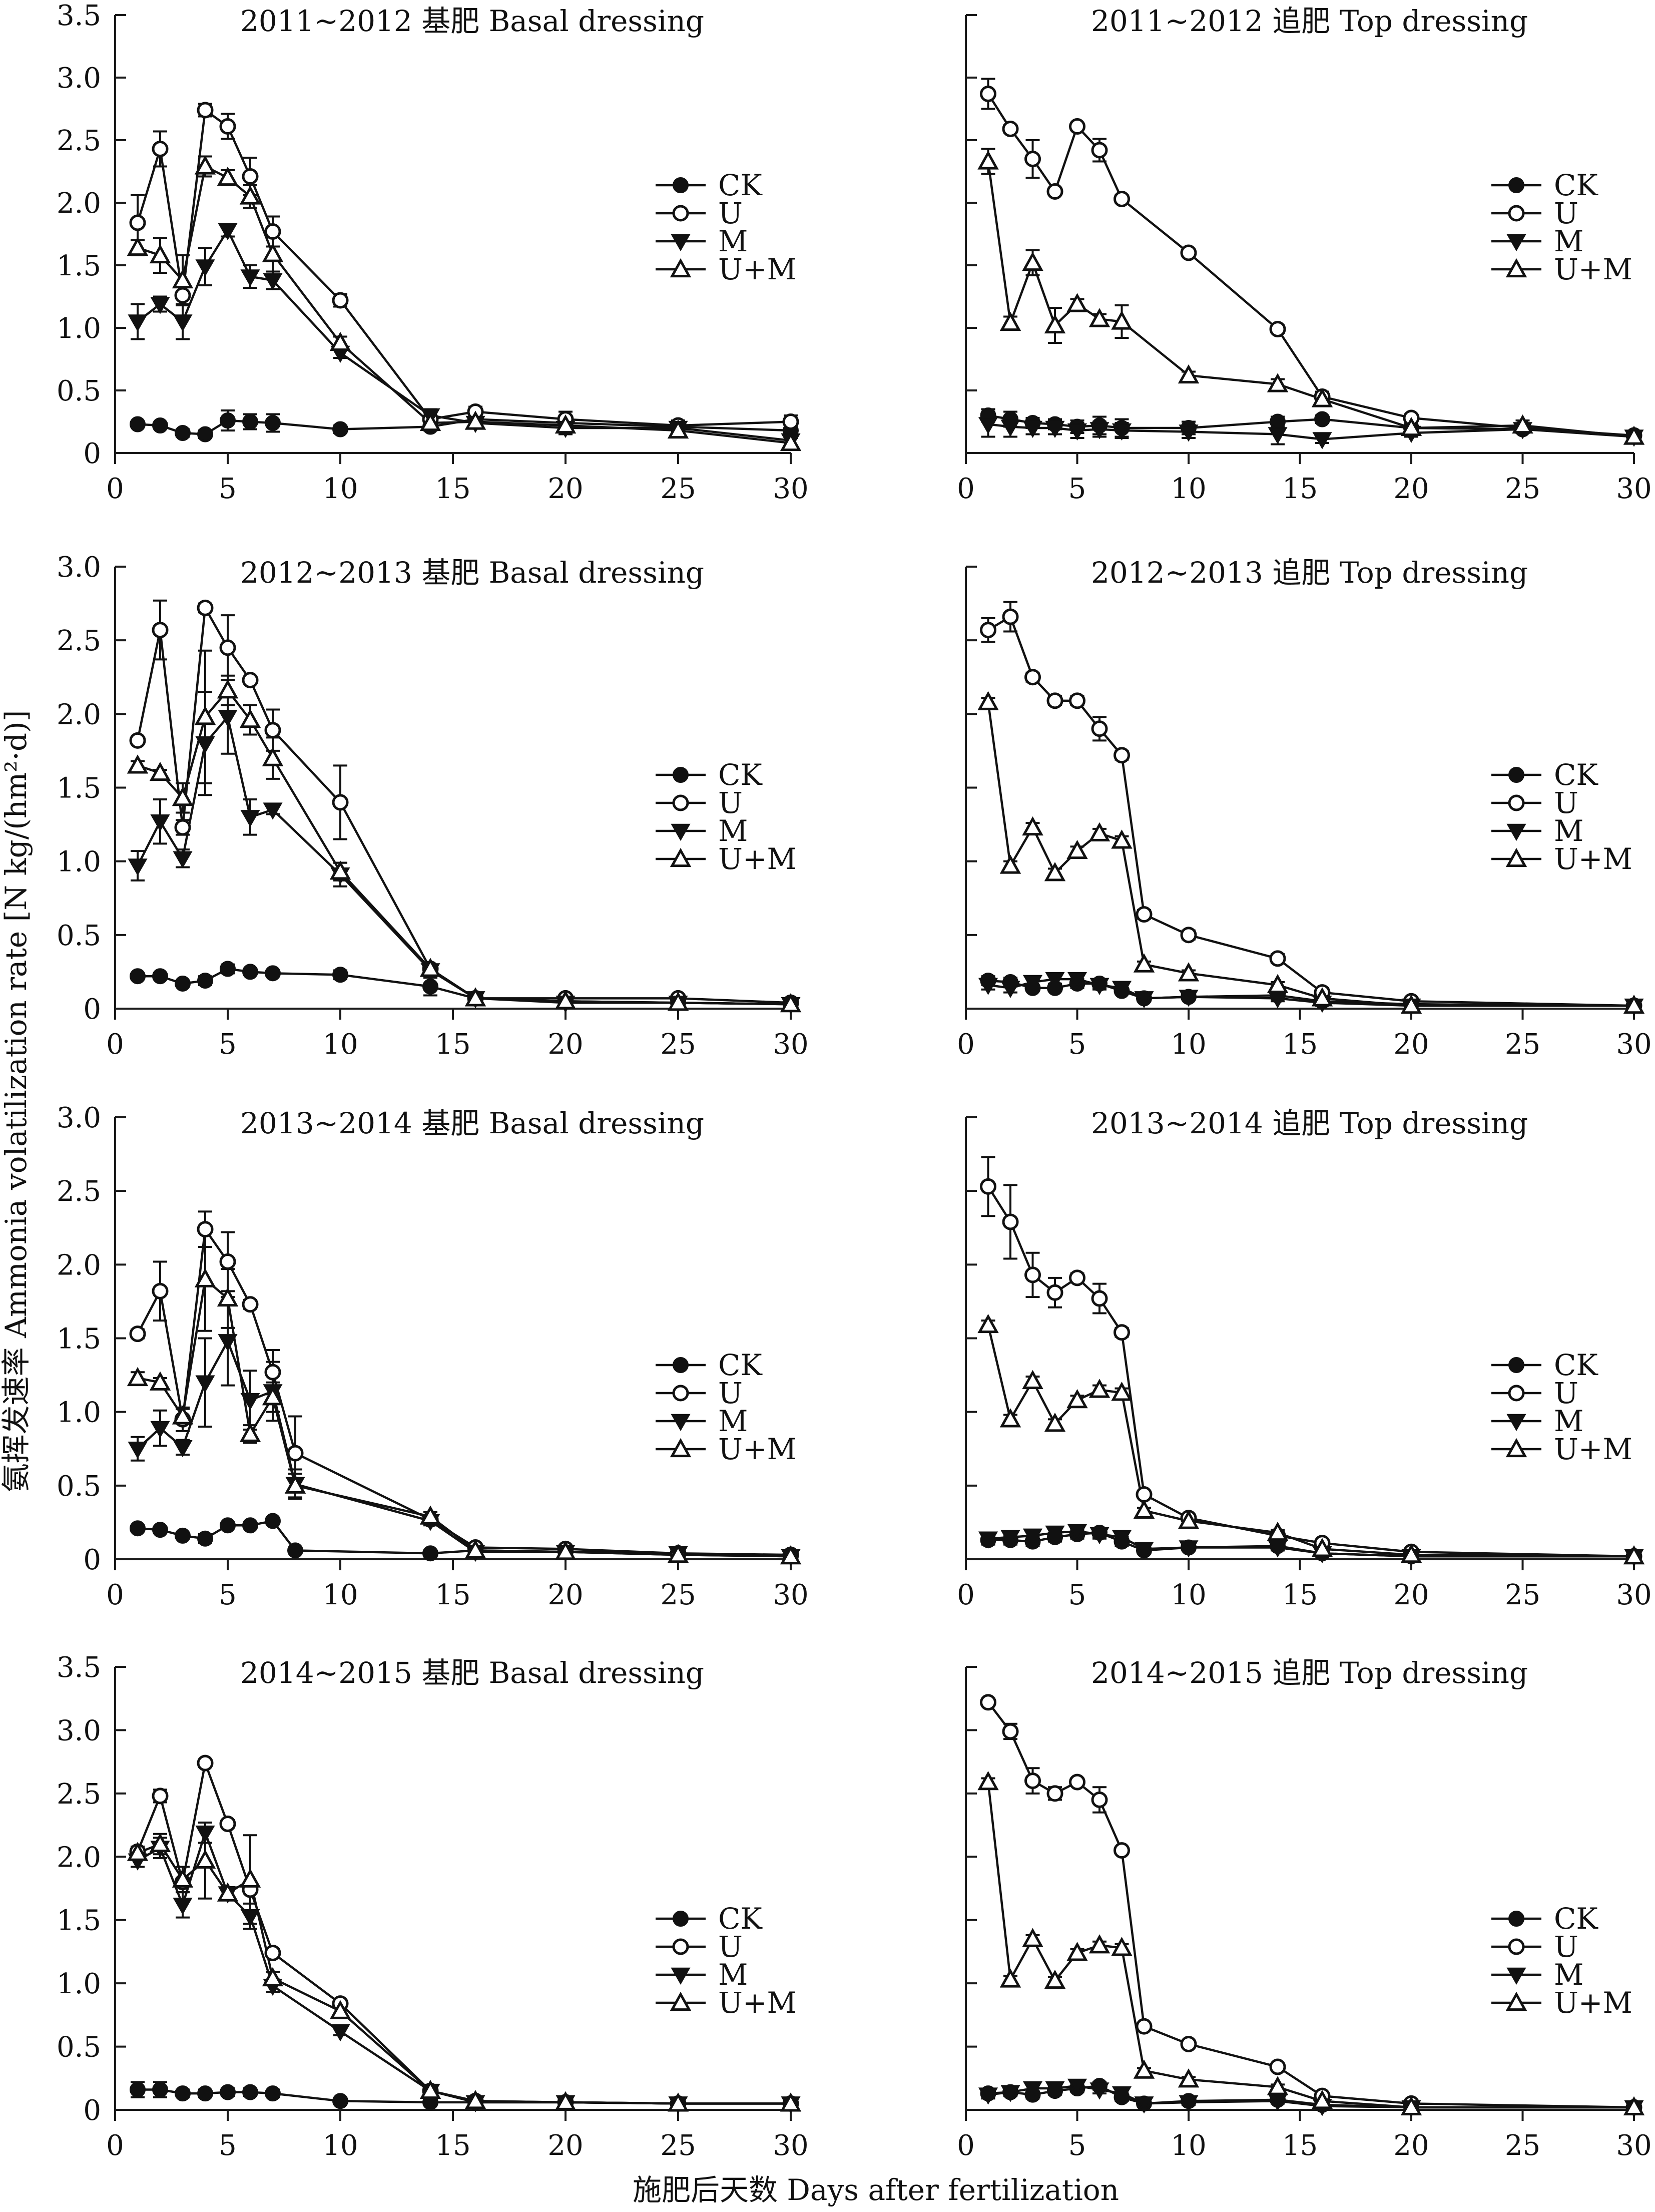 This screenshot has height=2212, width=1655. What do you see at coordinates (79, 1486) in the screenshot?
I see `y-tick-label: 0.5` at bounding box center [79, 1486].